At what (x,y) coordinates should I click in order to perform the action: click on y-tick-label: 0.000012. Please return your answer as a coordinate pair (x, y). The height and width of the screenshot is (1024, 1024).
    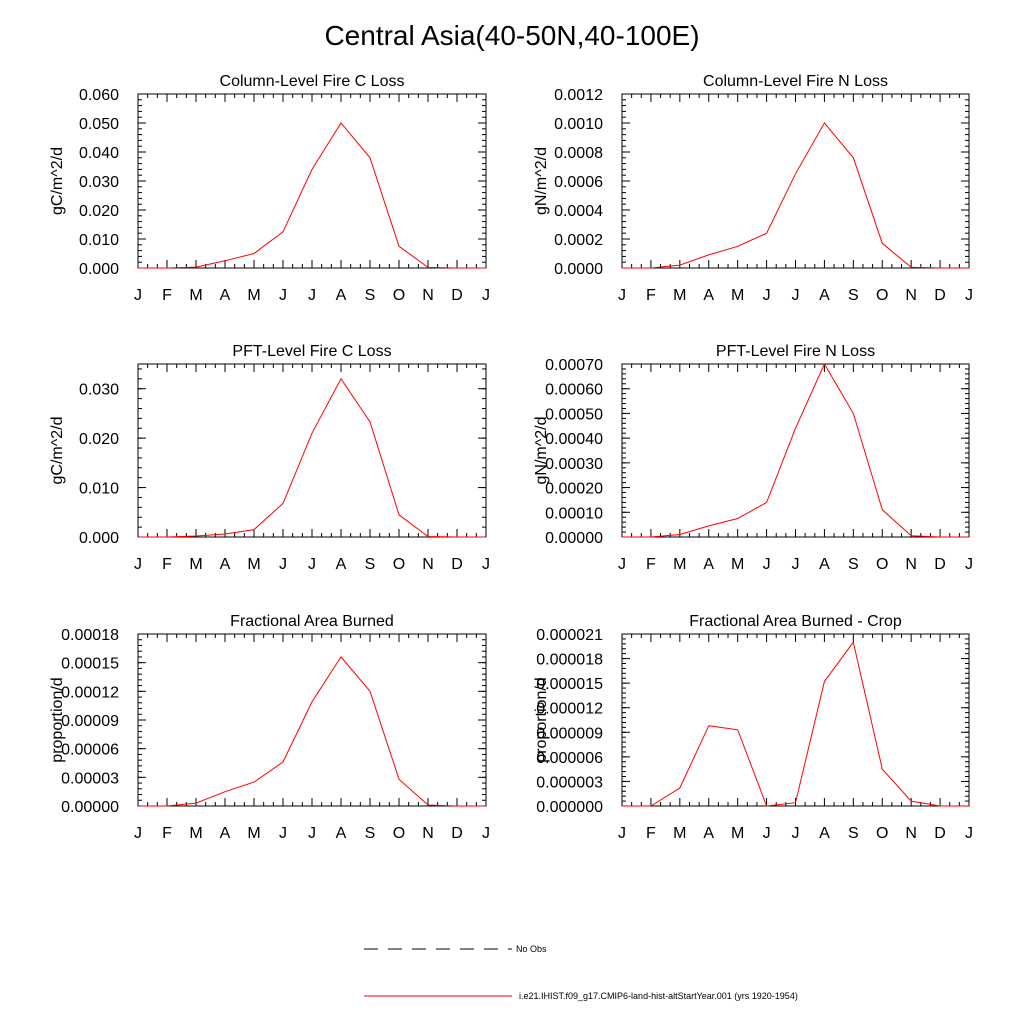
    Looking at the image, I should click on (569, 709).